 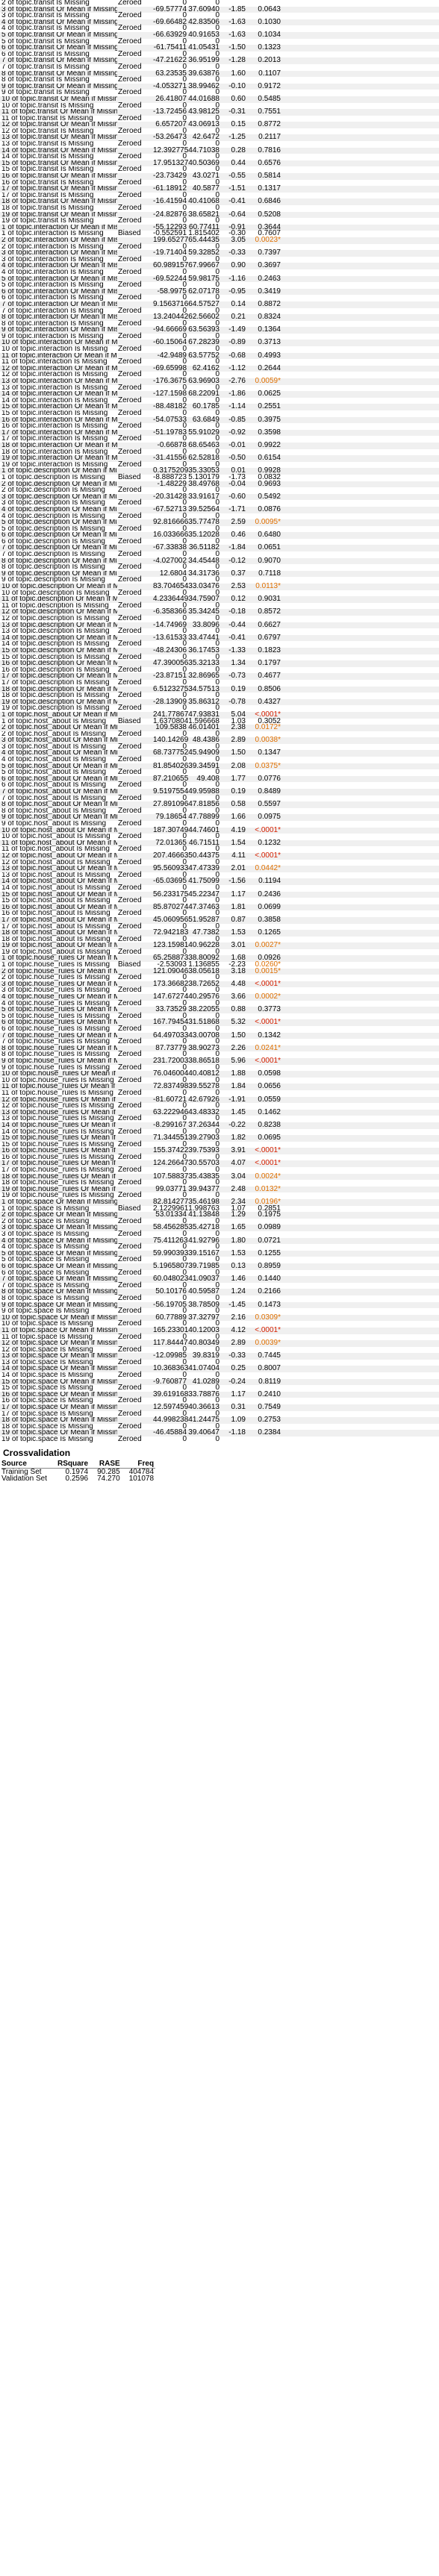 I want to click on std-error-cell: 33.78876, so click(x=204, y=1393).